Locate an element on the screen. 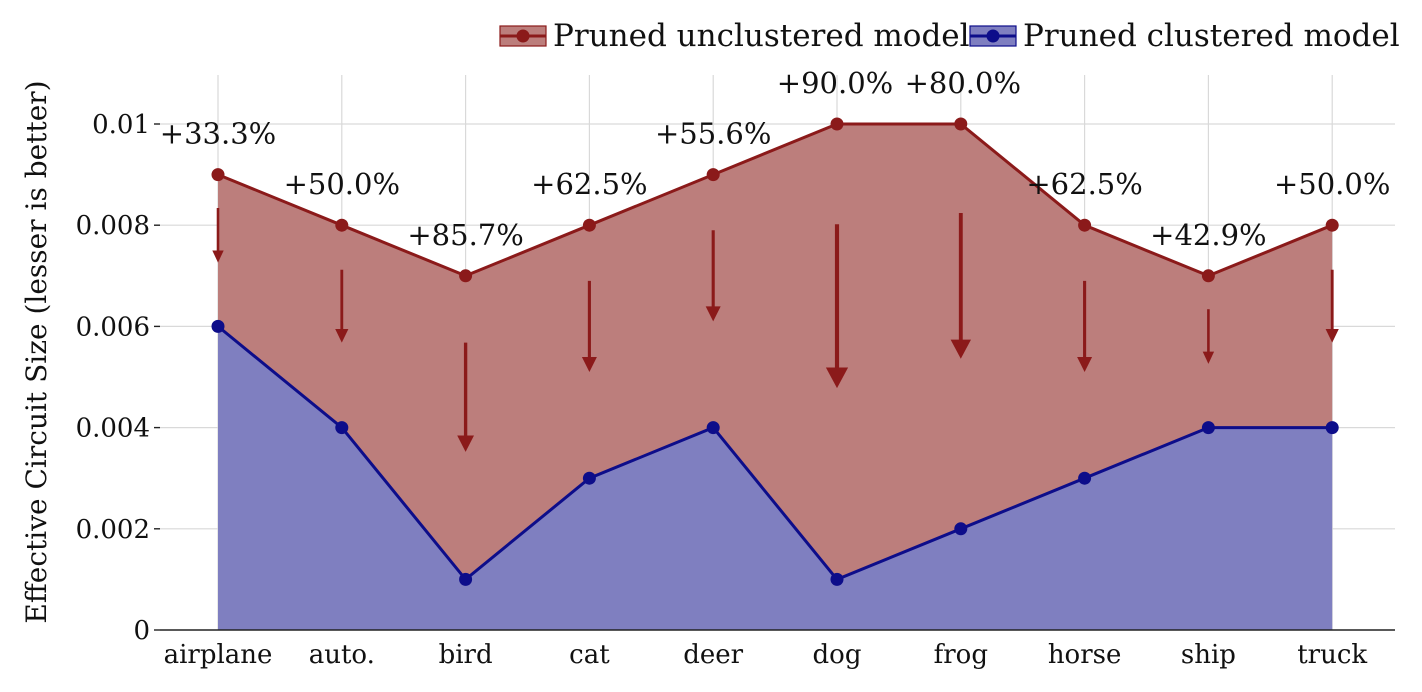 The height and width of the screenshot is (692, 1422). x-tick-label: bird is located at coordinates (466, 655).